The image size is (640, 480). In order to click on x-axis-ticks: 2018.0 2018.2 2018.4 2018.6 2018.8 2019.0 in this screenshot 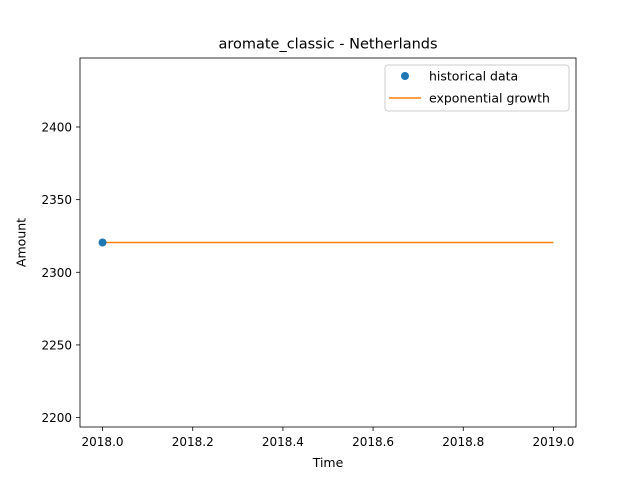, I will do `click(328, 438)`.